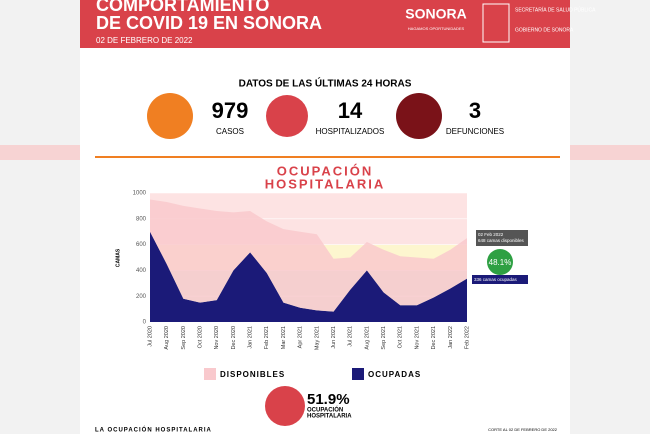  I want to click on x-tick-label: Jul 2020, so click(150, 336).